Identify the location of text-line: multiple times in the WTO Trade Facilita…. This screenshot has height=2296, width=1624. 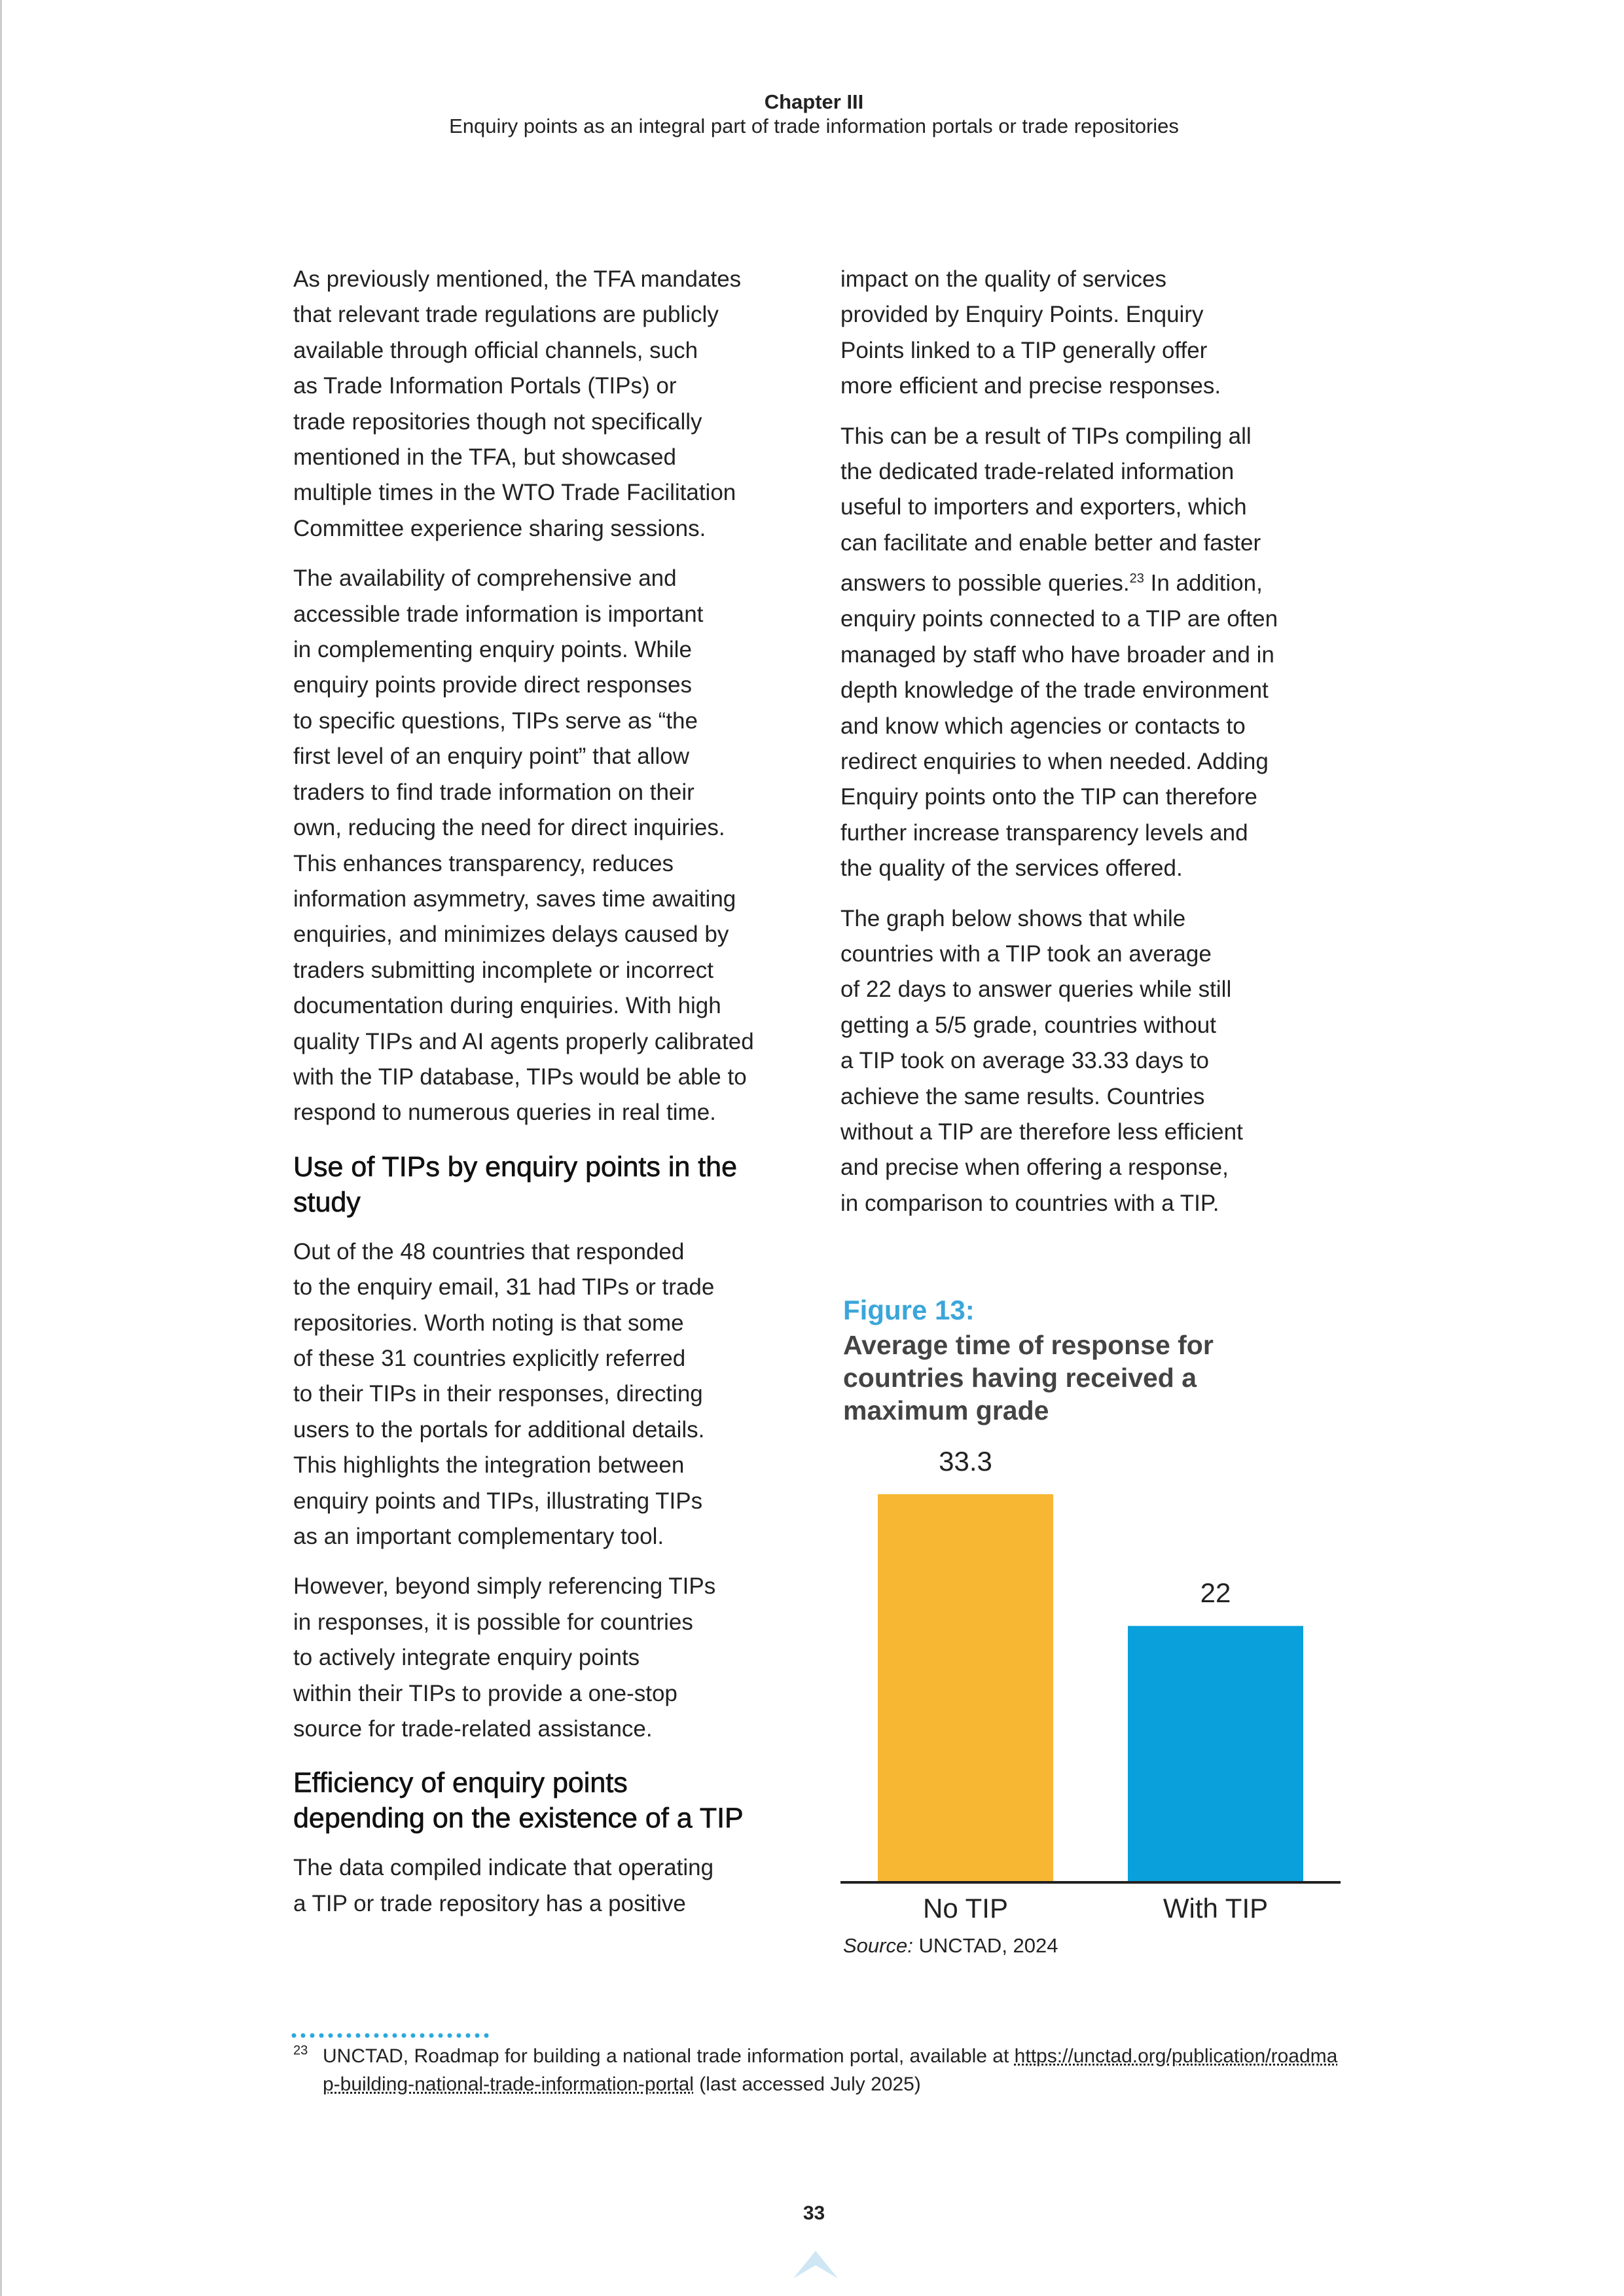
(514, 493).